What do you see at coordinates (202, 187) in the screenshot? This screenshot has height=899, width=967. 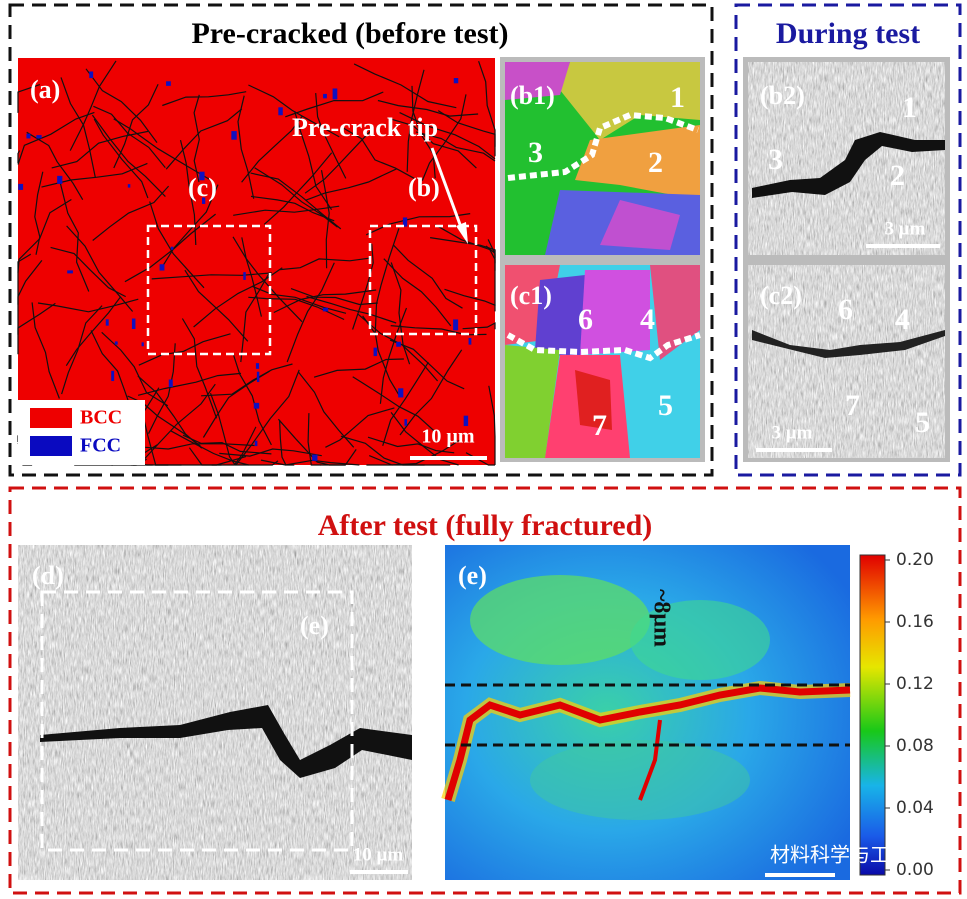 I see `region-label: (c)` at bounding box center [202, 187].